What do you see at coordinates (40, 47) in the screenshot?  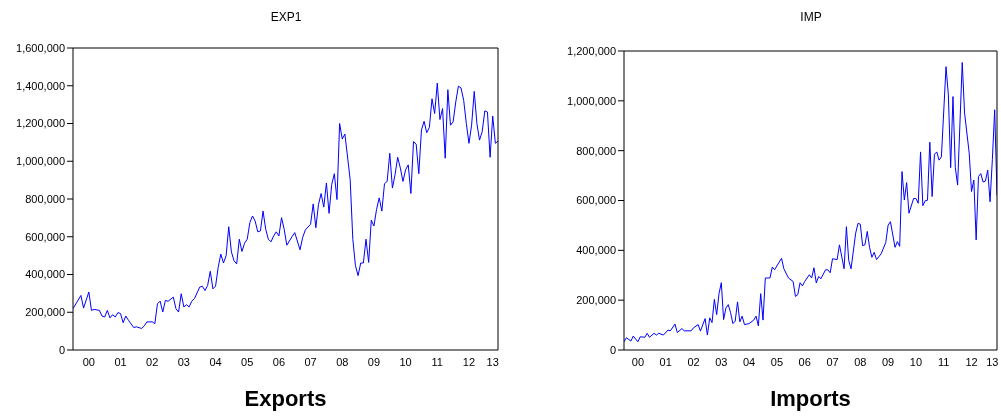 I see `y-tick-label: 1,600,000` at bounding box center [40, 47].